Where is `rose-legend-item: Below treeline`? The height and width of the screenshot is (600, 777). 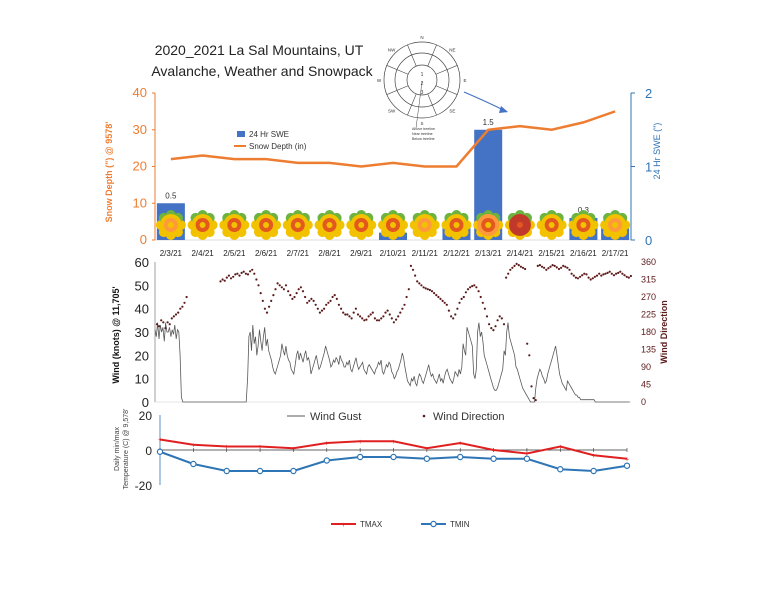 rose-legend-item: Below treeline is located at coordinates (423, 139).